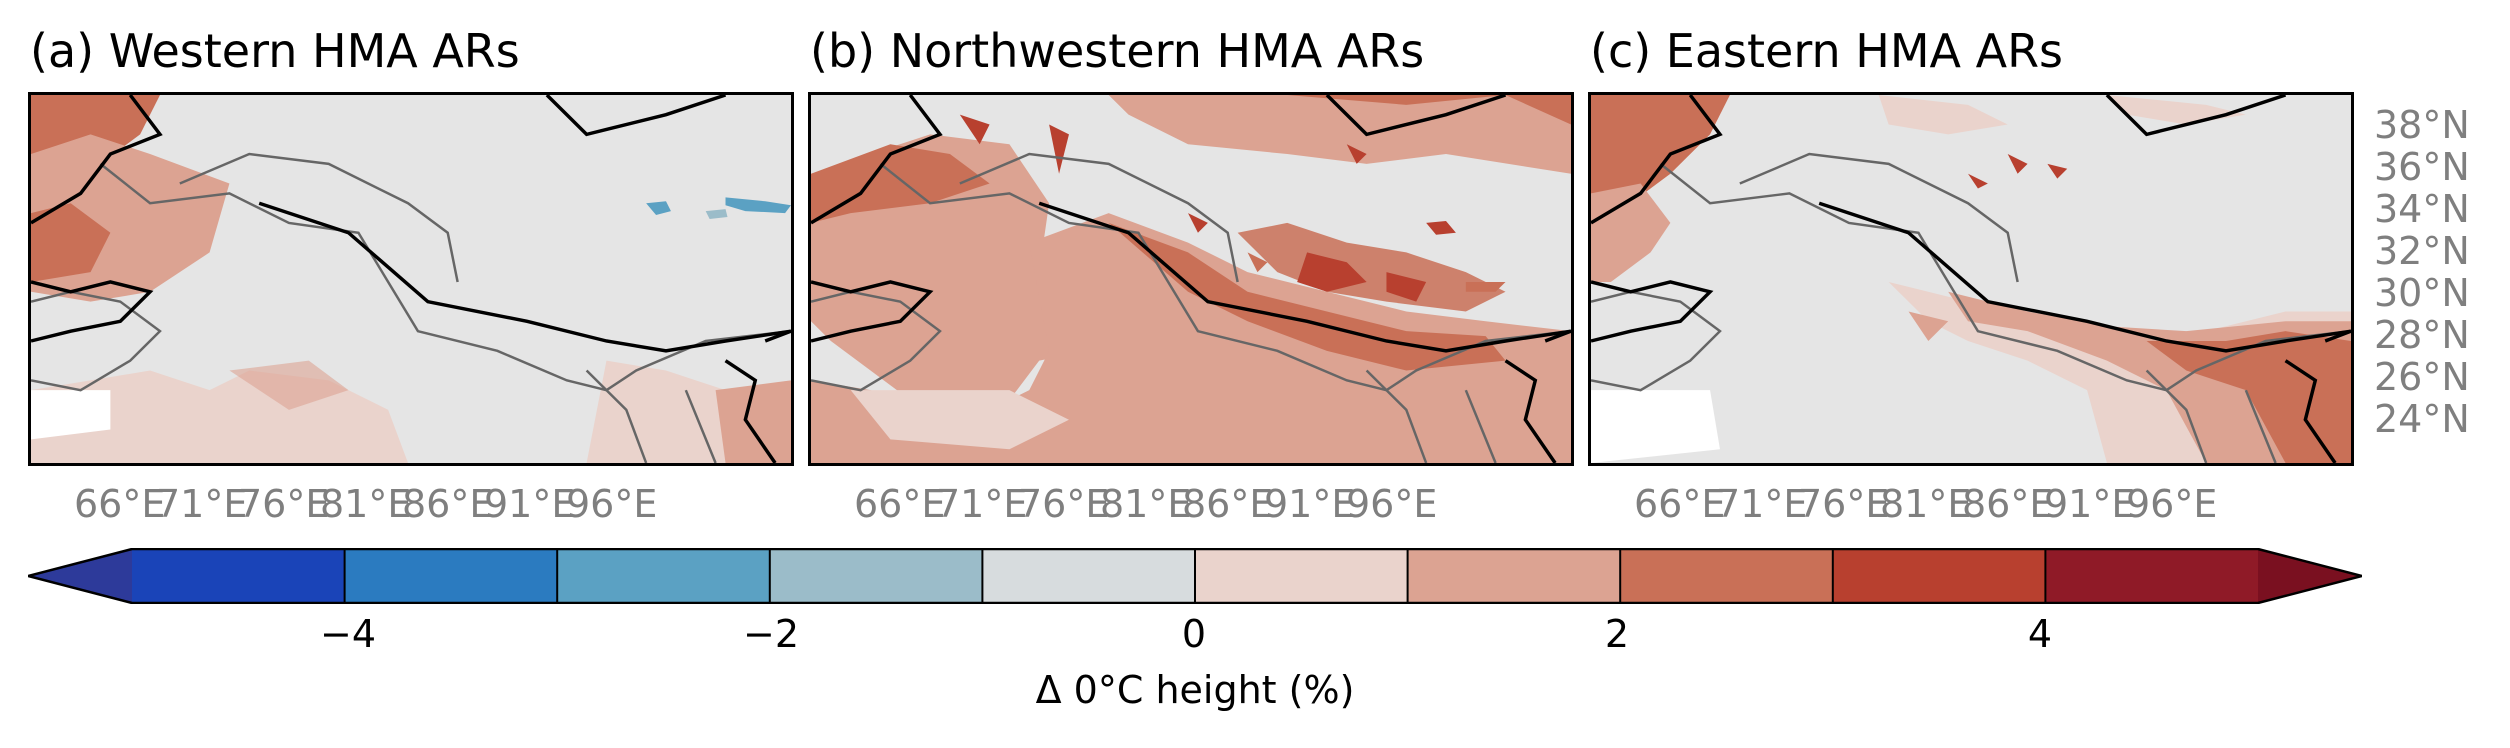 The image size is (2510, 748). I want to click on lat-tick: 34°N, so click(2422, 209).